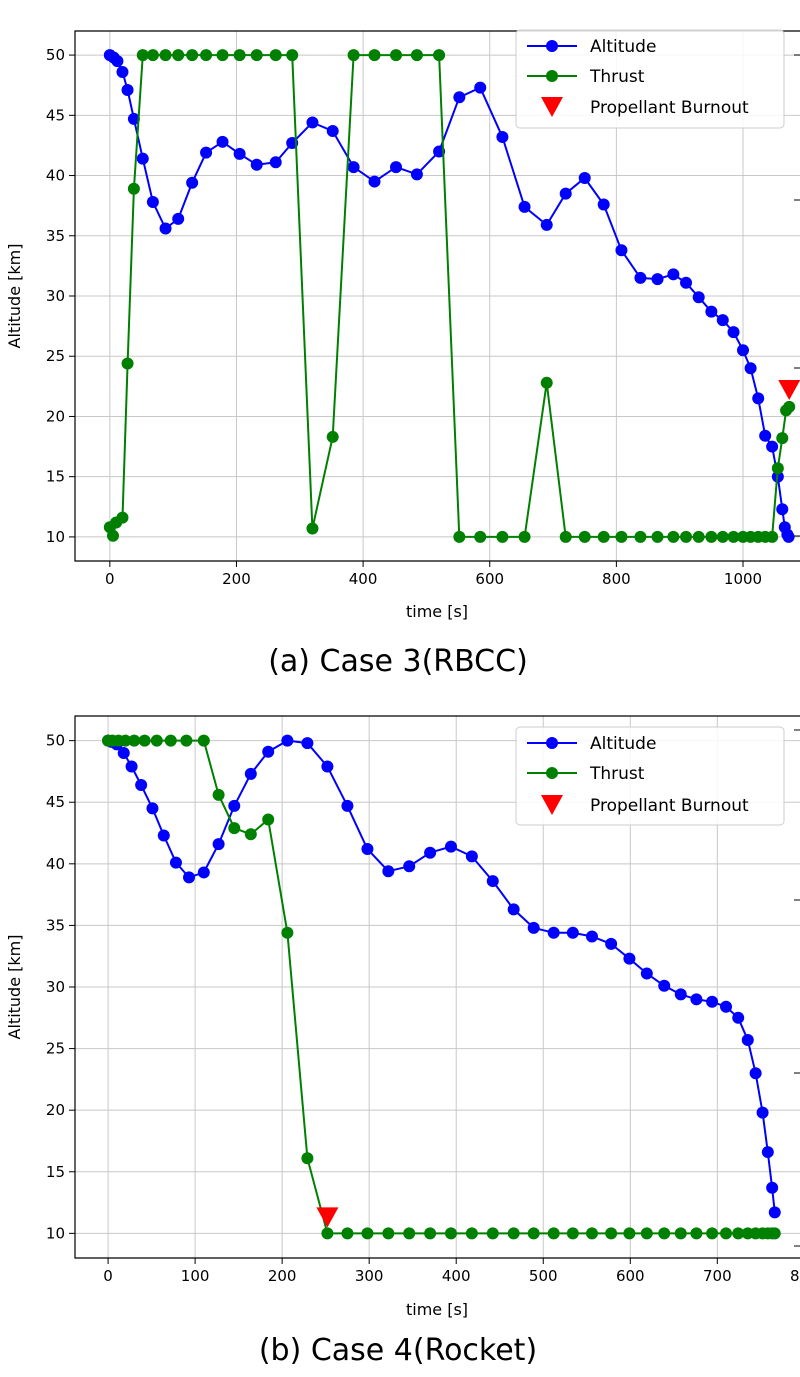  I want to click on y-tick-label: 15, so click(55, 477).